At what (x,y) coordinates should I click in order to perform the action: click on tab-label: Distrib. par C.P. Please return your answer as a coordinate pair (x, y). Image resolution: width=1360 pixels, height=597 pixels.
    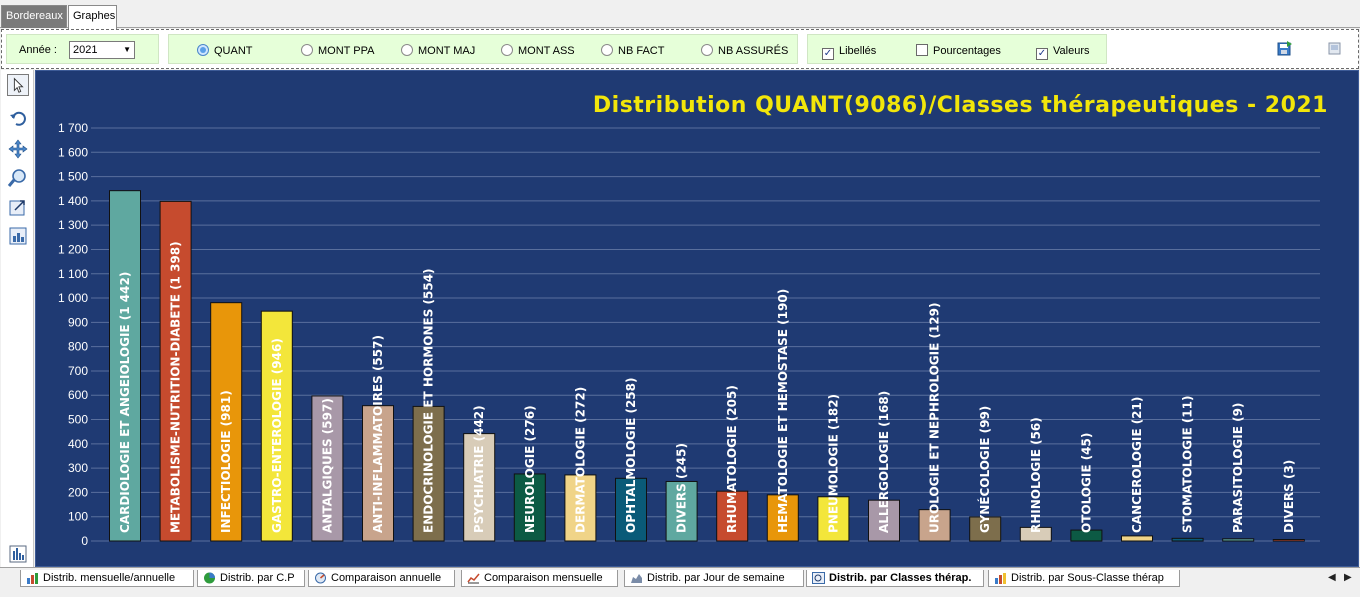
    Looking at the image, I should click on (257, 578).